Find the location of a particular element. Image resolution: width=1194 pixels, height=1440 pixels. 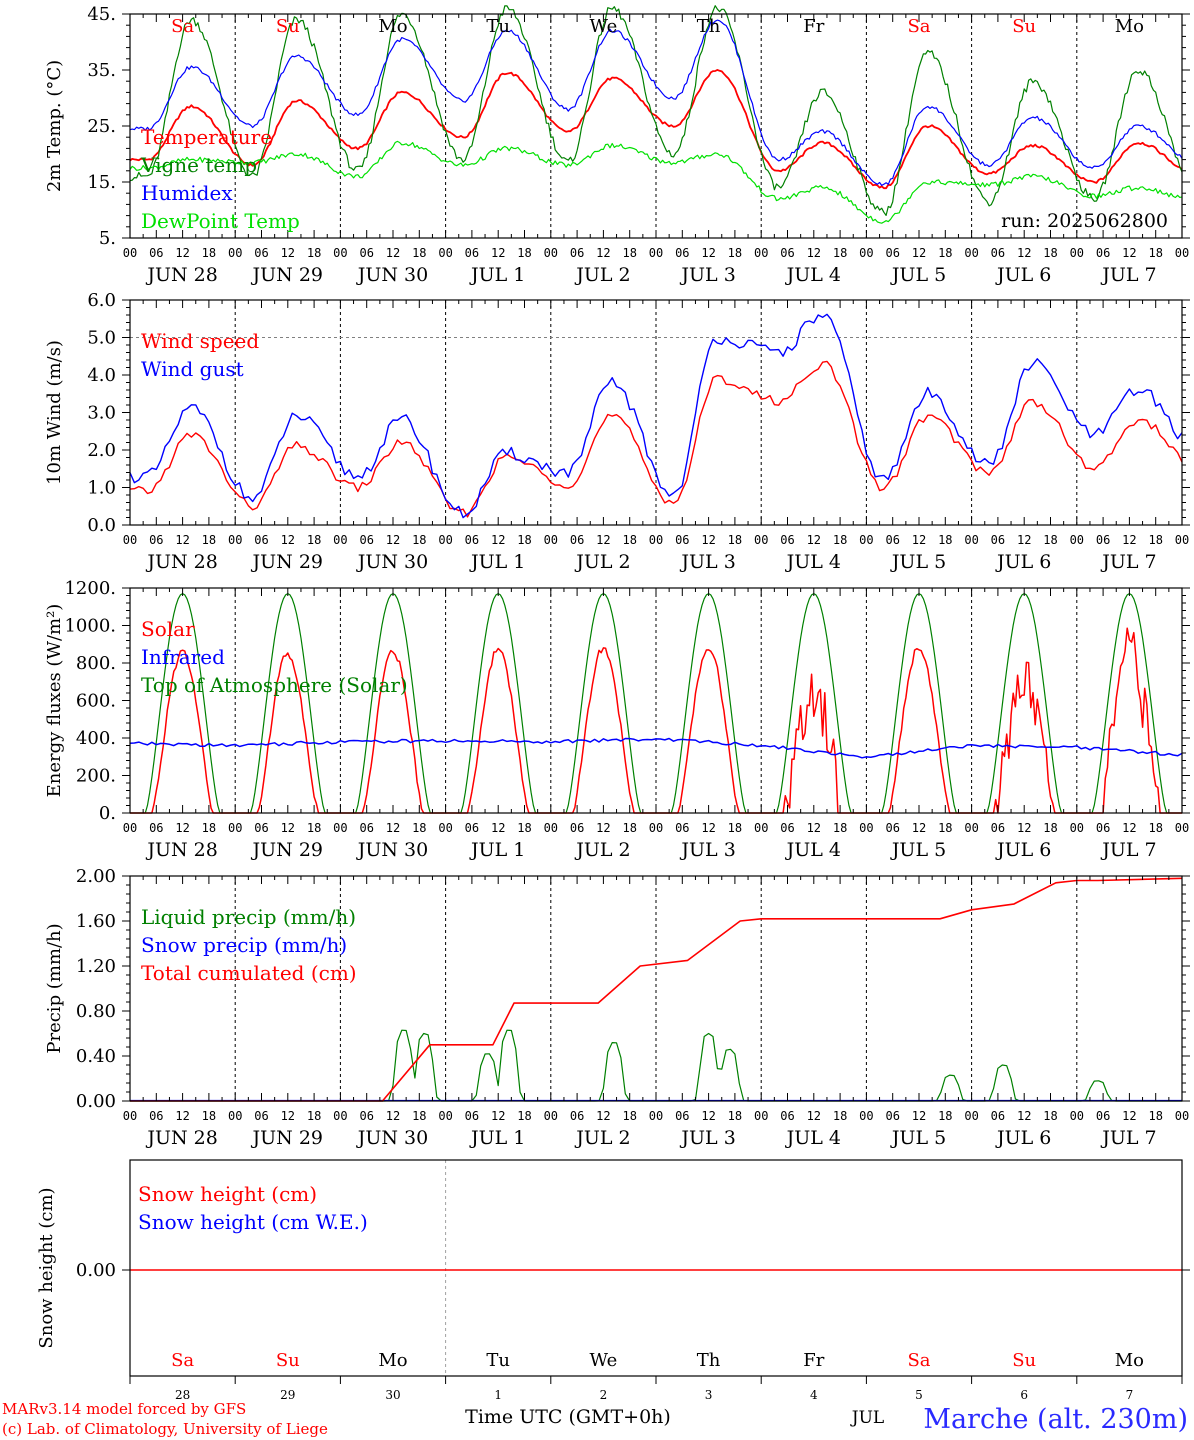

bottom-day-number: 4 is located at coordinates (814, 1395).